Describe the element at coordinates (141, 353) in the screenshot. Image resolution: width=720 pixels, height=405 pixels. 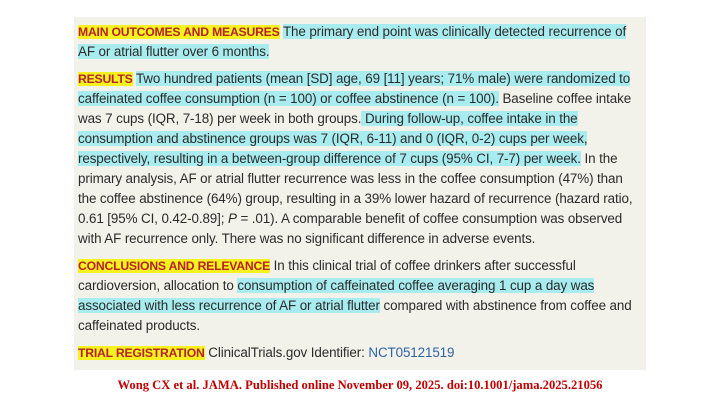
I see `registration-heading: TRIAL REGISTRATION` at that location.